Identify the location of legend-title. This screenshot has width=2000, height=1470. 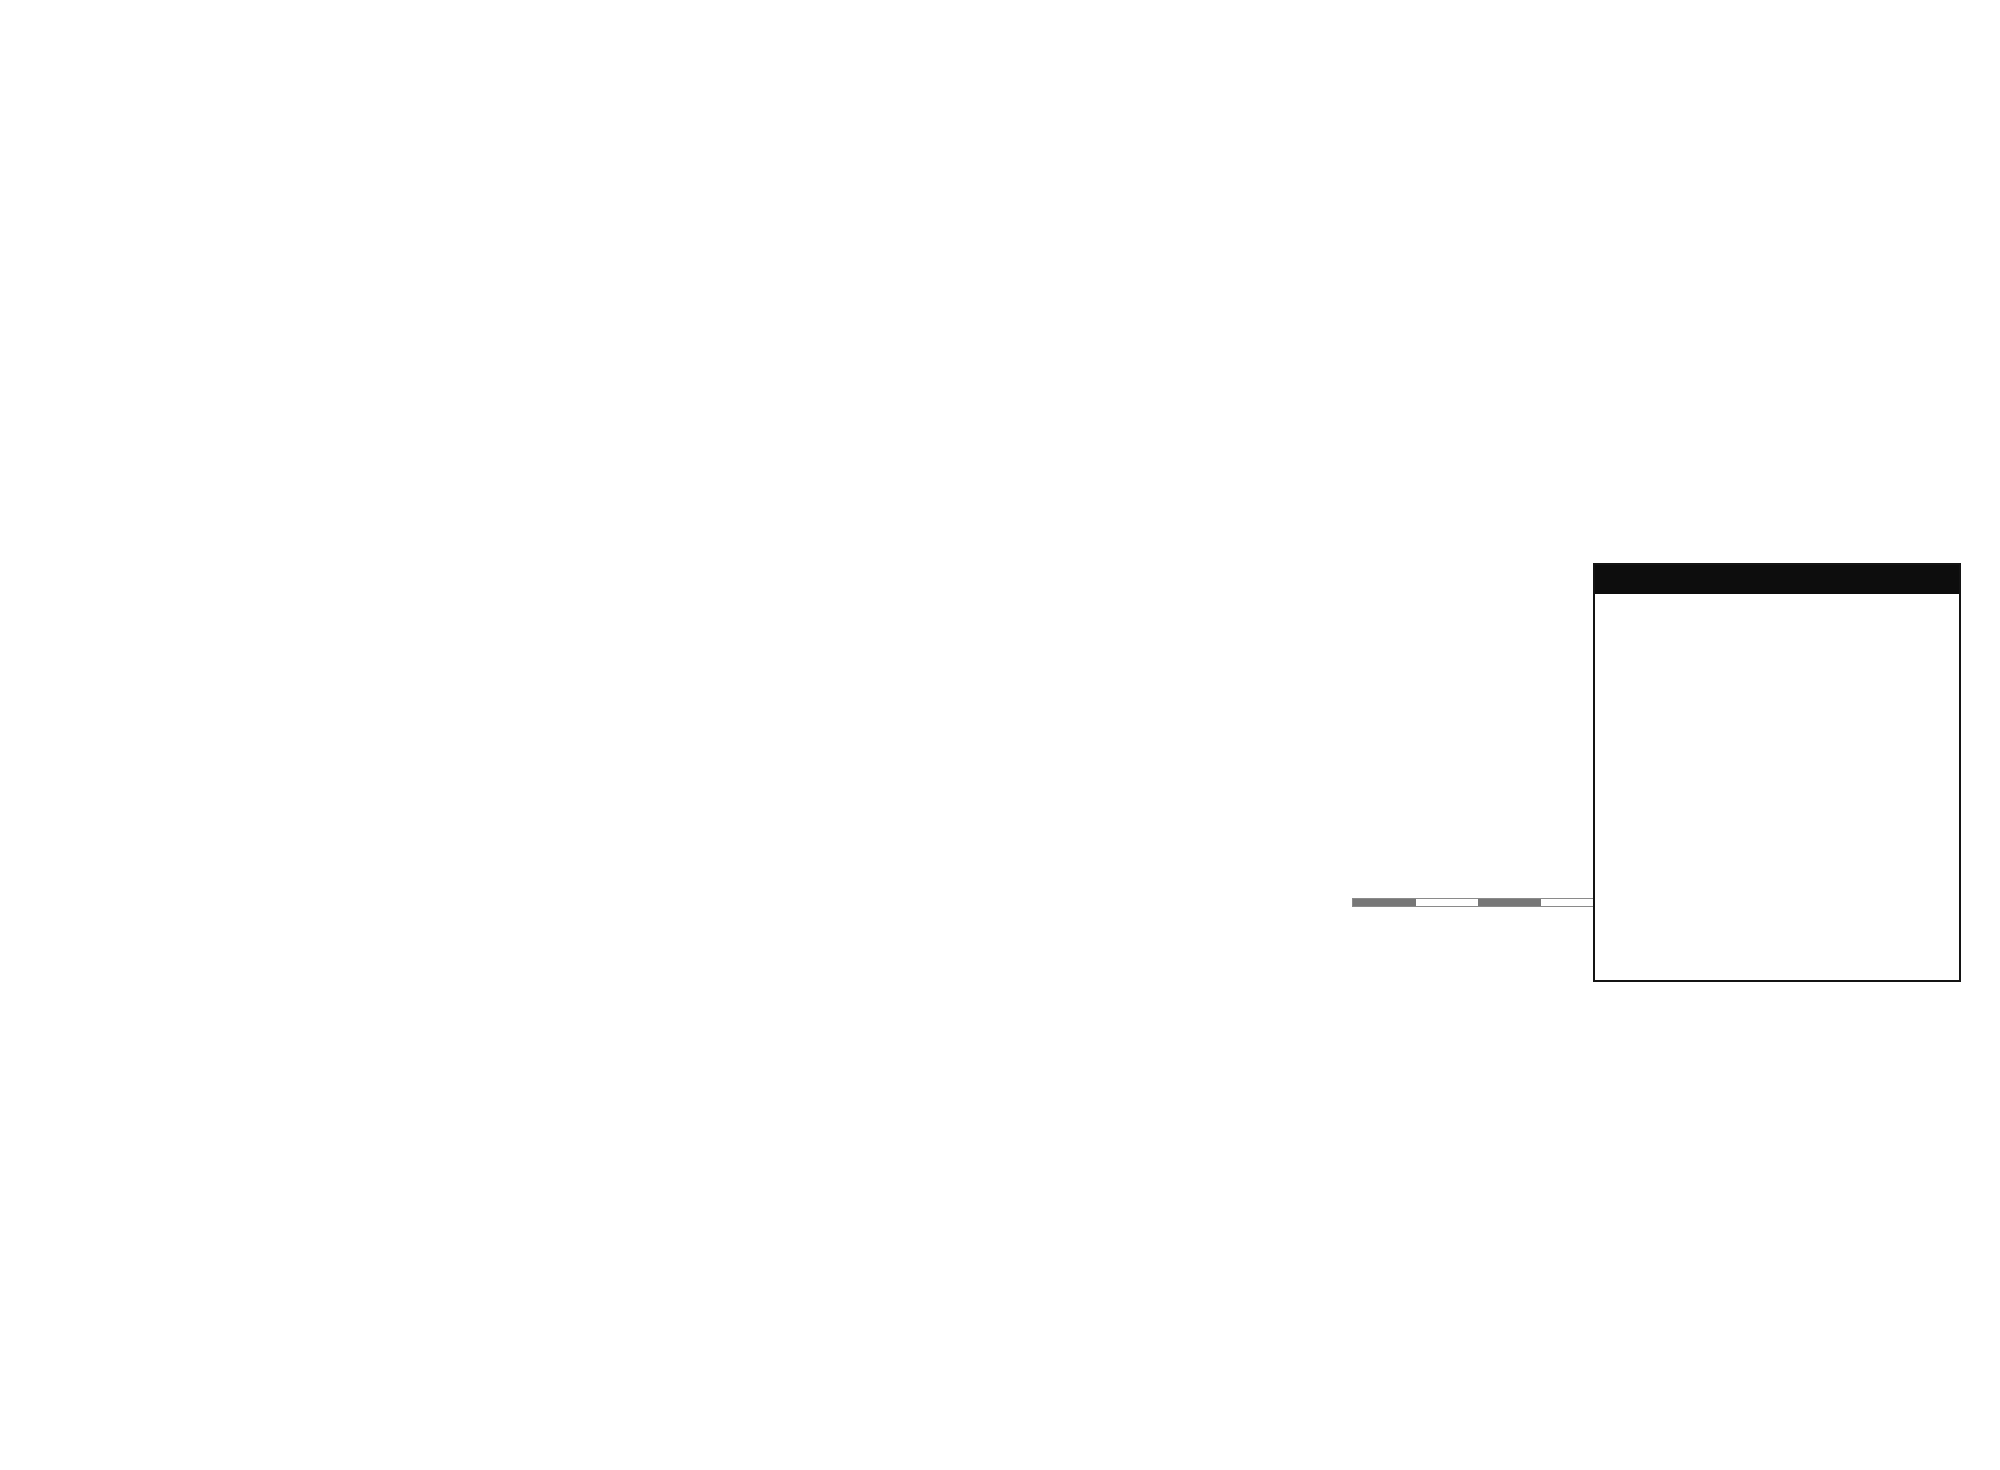
(1777, 579).